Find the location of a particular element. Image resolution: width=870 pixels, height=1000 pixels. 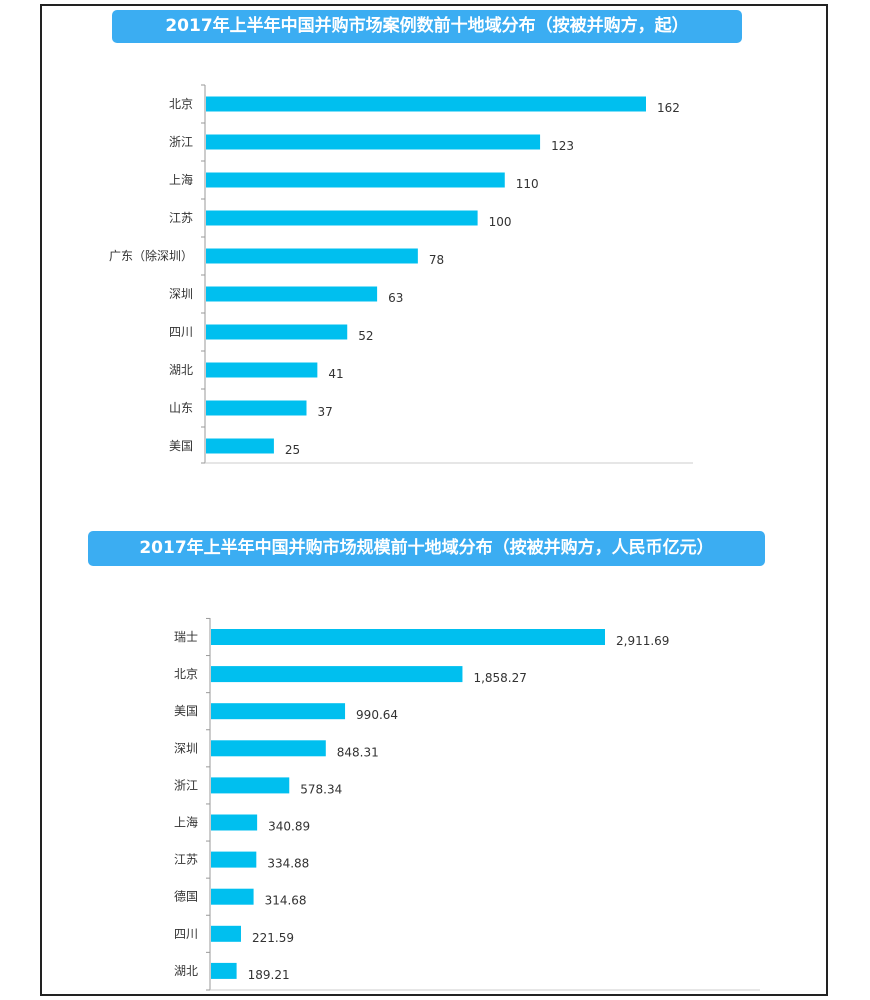

chart1-value-label: 123 is located at coordinates (562, 146).